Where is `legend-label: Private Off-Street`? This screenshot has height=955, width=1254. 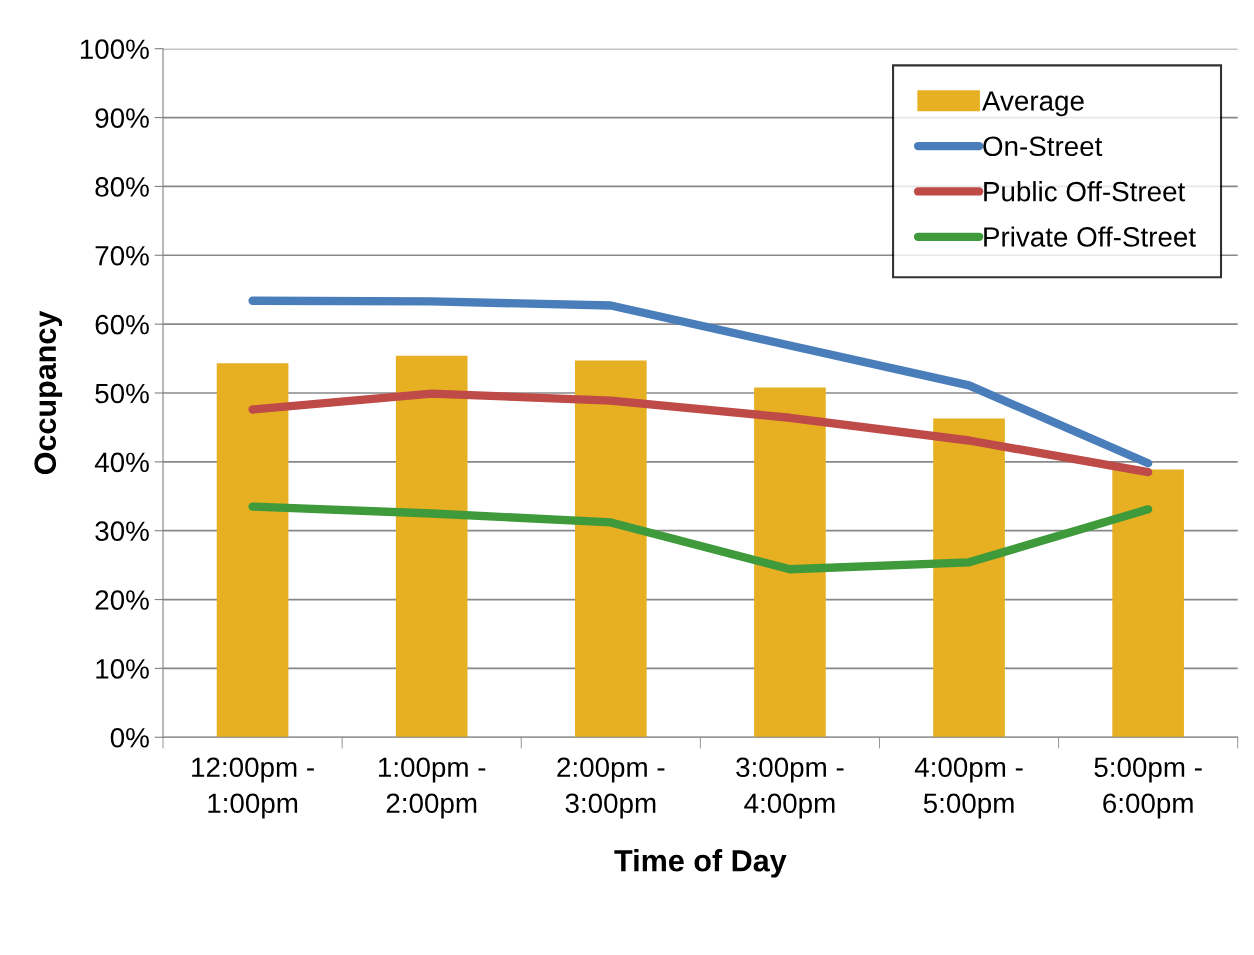 legend-label: Private Off-Street is located at coordinates (1090, 236).